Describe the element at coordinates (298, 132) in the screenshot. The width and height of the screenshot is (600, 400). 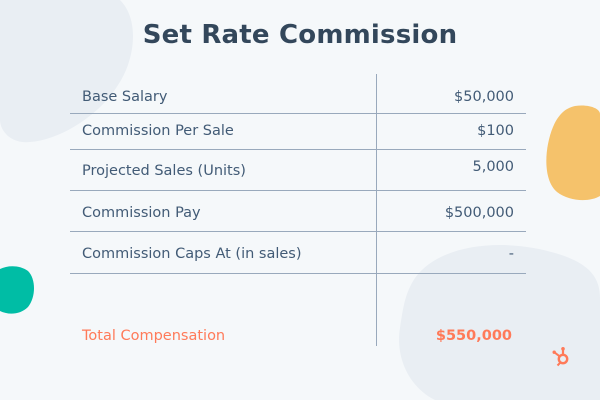
I see `table-row: Commission Per Sale $100` at that location.